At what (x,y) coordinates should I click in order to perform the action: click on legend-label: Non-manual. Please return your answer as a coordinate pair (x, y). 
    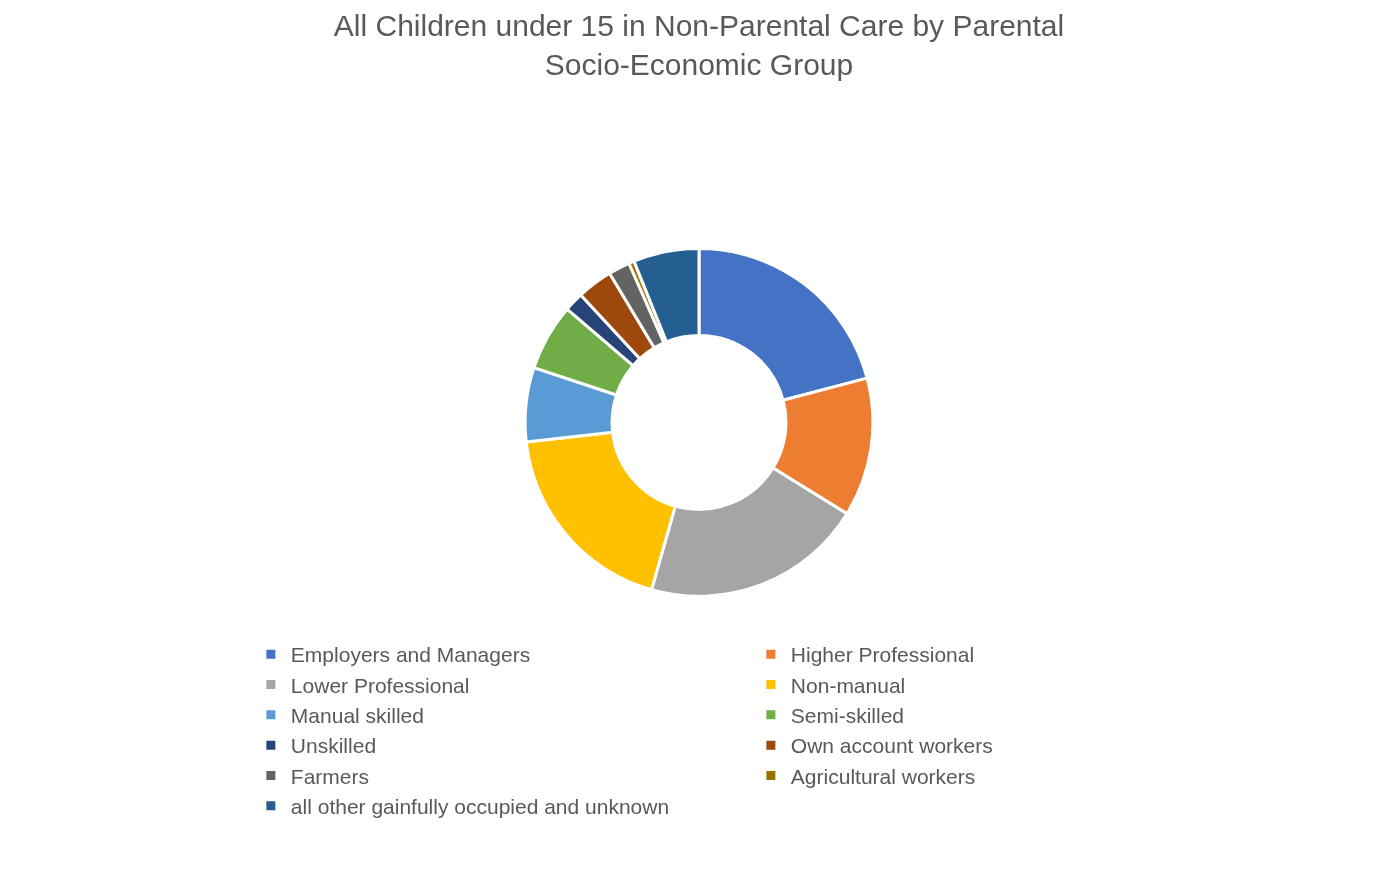
    Looking at the image, I should click on (848, 685).